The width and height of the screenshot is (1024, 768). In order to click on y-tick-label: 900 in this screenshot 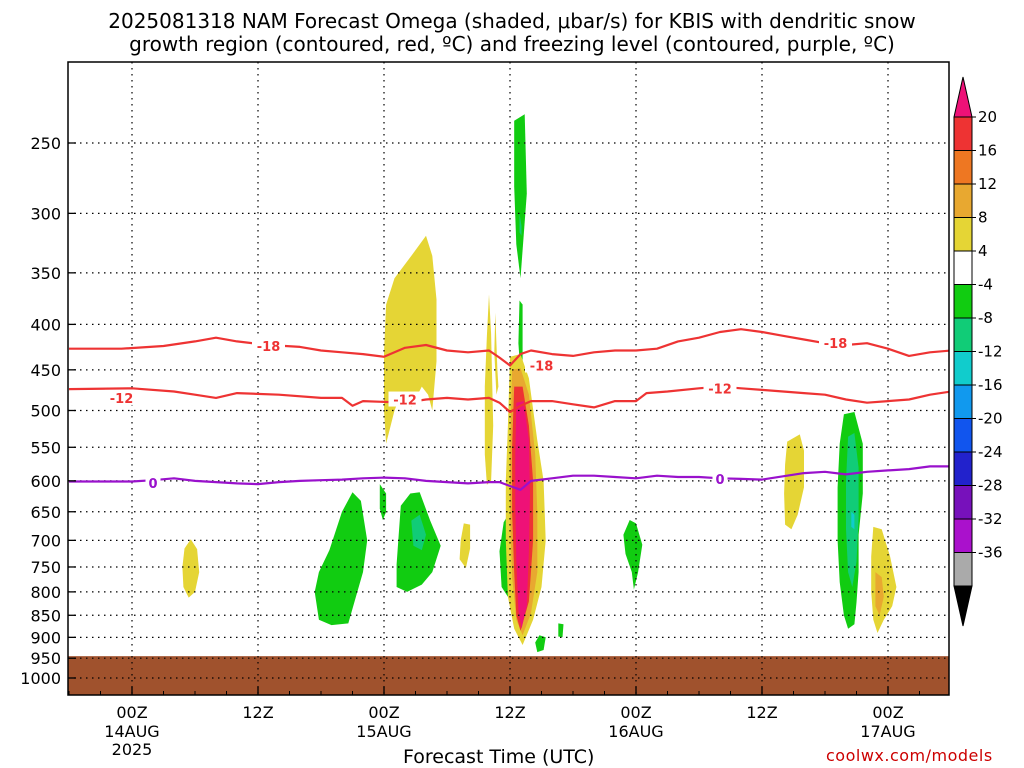, I will do `click(45, 637)`.